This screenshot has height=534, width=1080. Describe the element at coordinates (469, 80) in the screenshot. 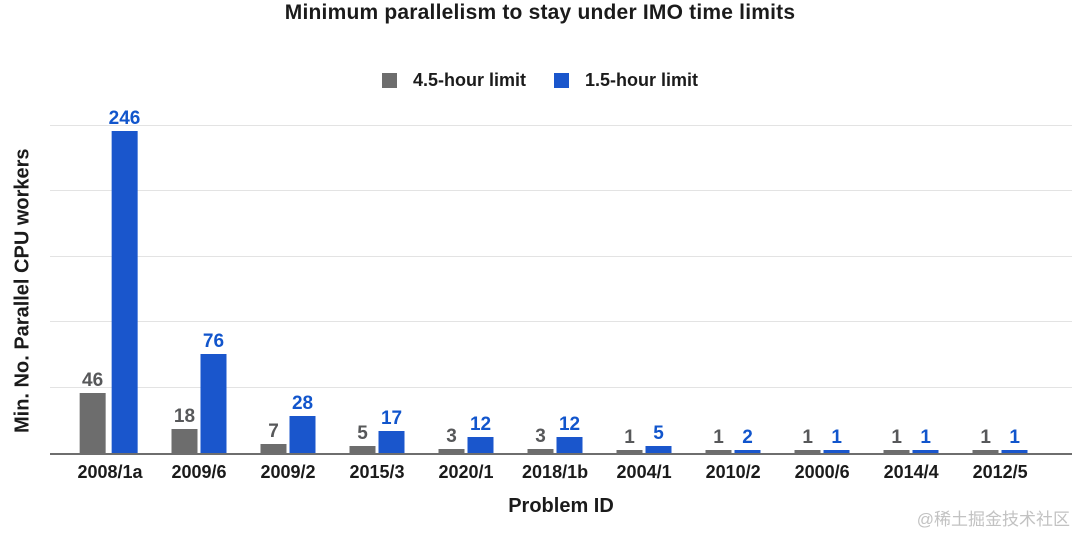

I see `legend-label-4-5-hour: 4.5-hour limit` at that location.